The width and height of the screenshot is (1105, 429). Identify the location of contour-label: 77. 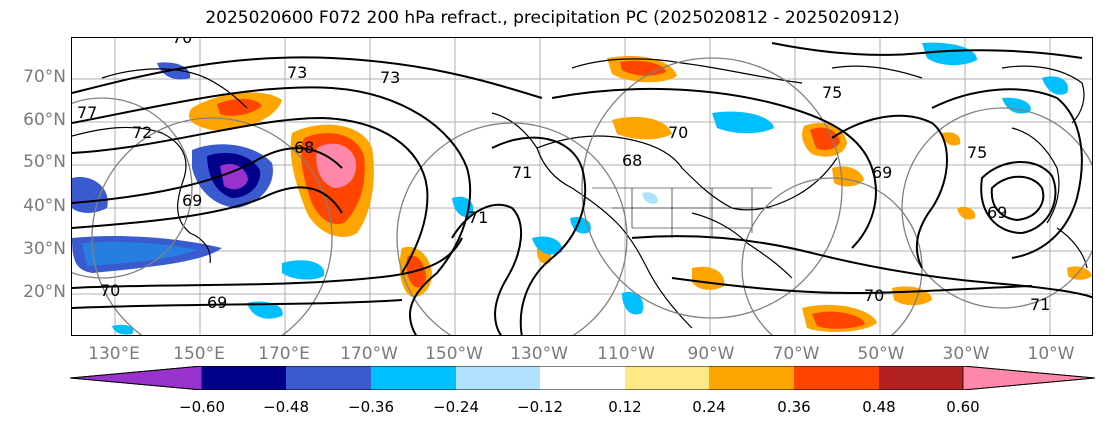
(87, 112).